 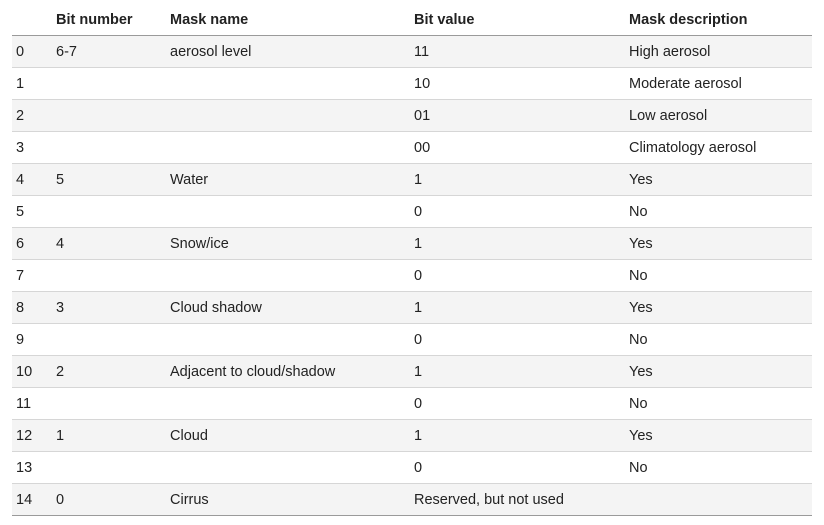 I want to click on cell-bit-value: 01, so click(x=517, y=115).